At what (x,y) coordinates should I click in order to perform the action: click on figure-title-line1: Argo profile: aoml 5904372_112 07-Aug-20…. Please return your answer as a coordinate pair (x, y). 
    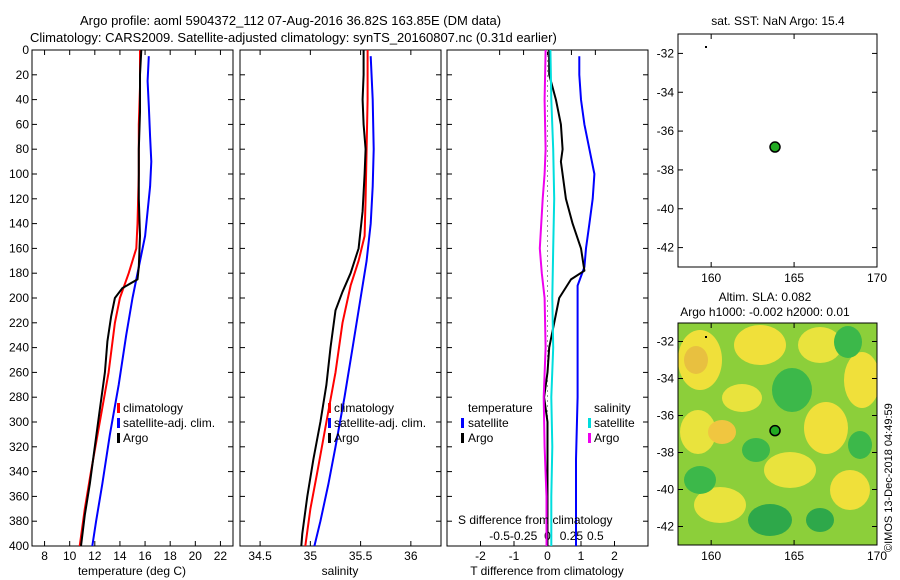
    Looking at the image, I should click on (290, 20).